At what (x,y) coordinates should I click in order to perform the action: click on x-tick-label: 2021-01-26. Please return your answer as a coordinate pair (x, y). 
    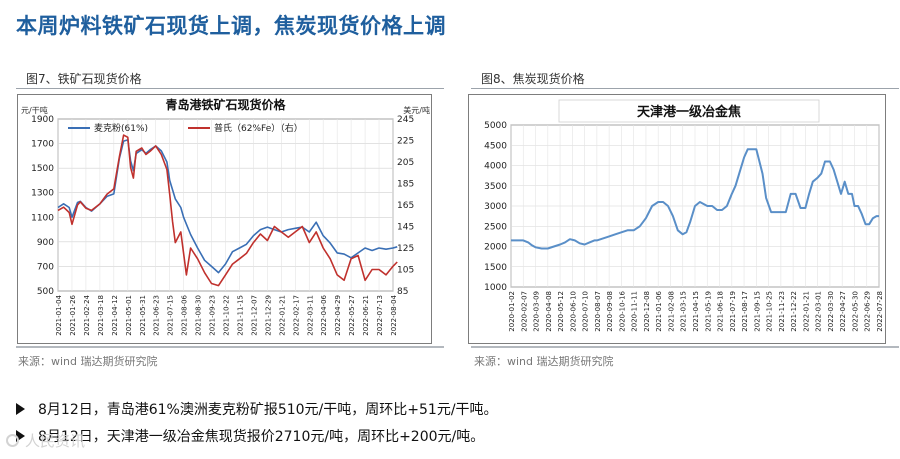
    Looking at the image, I should click on (73, 314).